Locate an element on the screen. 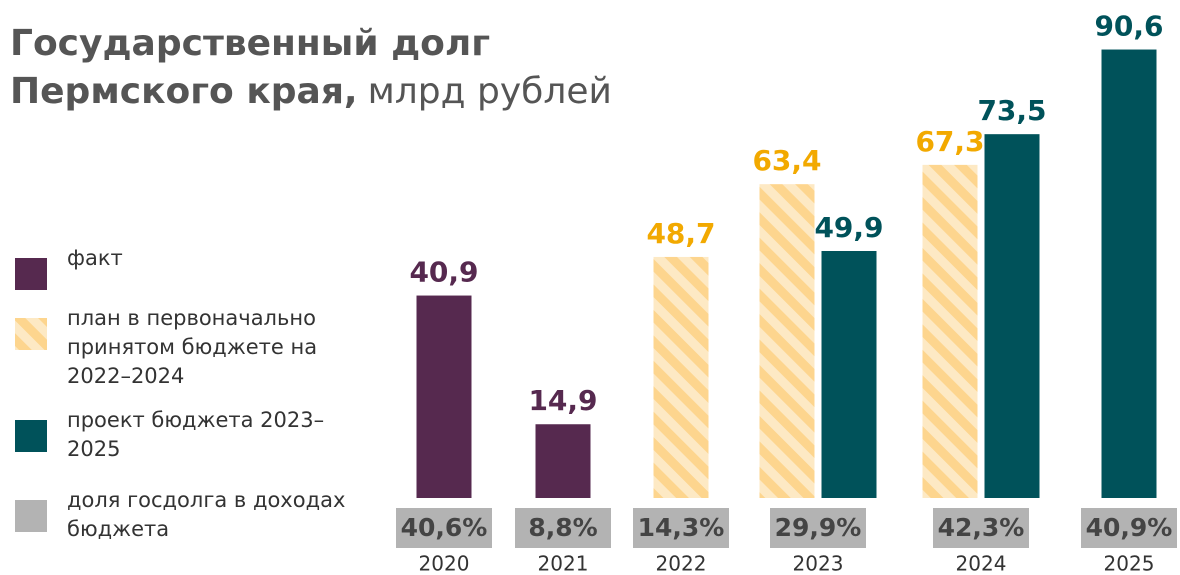 This screenshot has width=1180, height=575. legend-label: доля госдолга в доходах бюджета is located at coordinates (206, 514).